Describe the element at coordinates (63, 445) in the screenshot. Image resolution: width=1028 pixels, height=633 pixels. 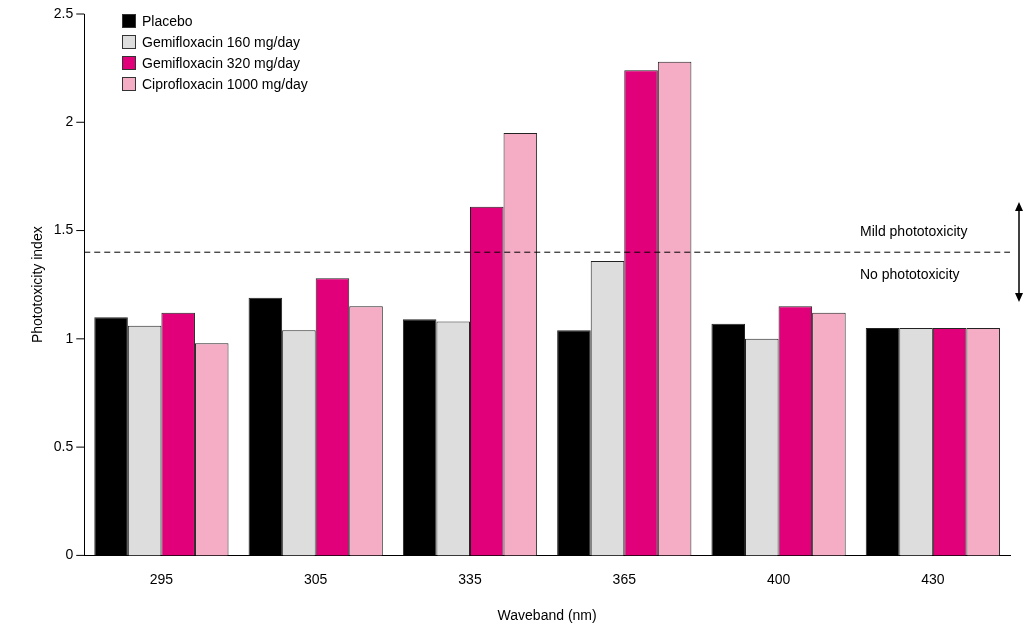
I see `y-tick-label: 0.5` at that location.